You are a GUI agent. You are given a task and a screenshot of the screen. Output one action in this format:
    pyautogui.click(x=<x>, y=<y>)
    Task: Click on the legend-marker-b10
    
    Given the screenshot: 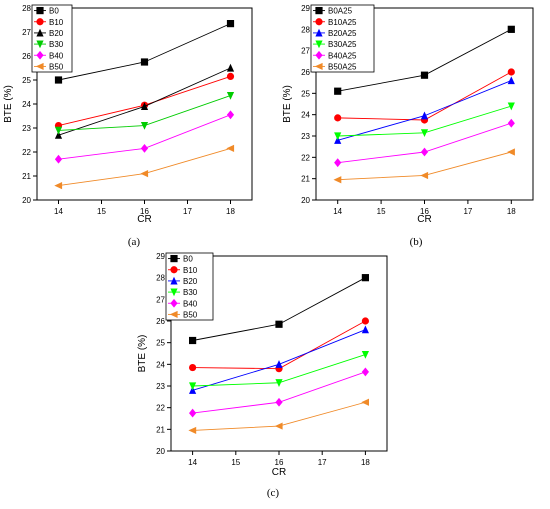 What is the action you would take?
    pyautogui.click(x=174, y=270)
    